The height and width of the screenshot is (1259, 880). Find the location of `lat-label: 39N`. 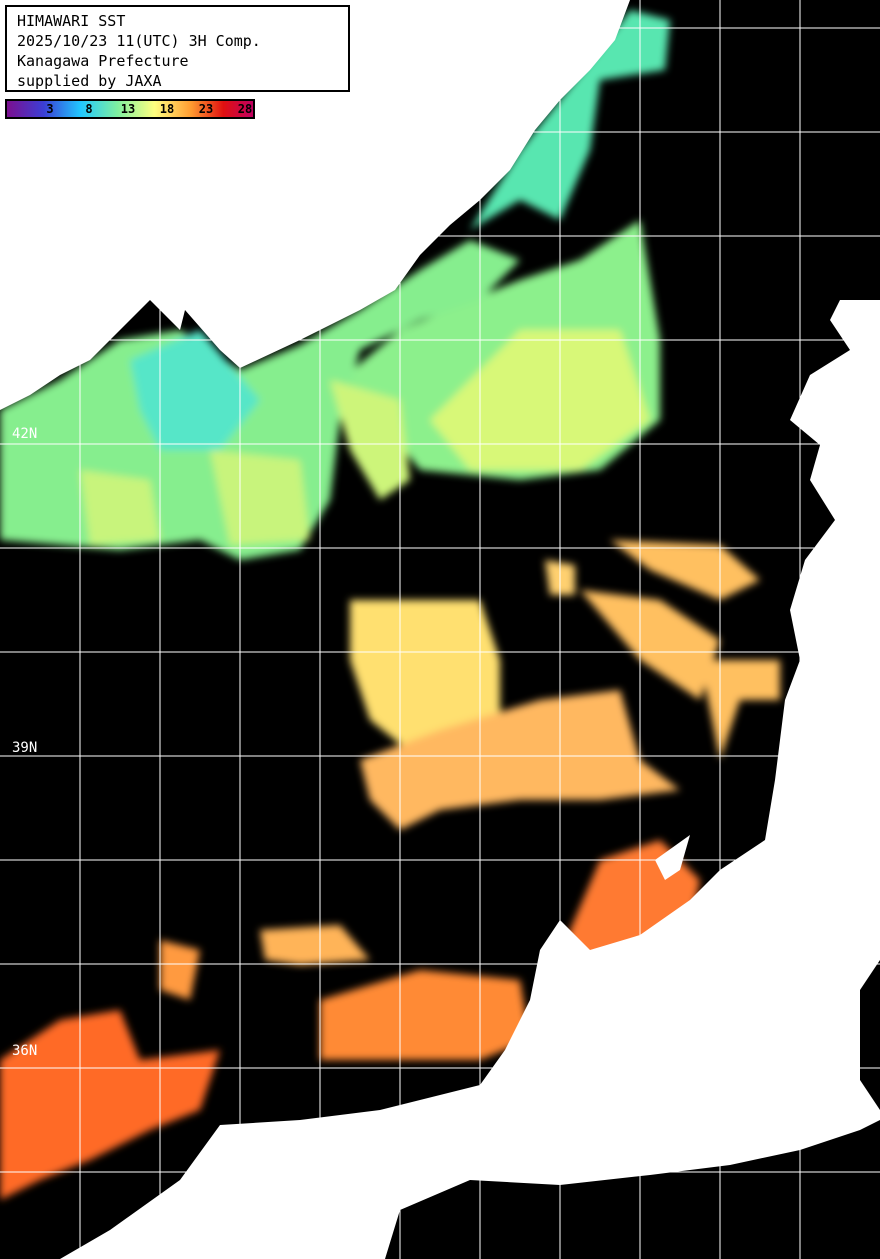

lat-label: 39N is located at coordinates (25, 748).